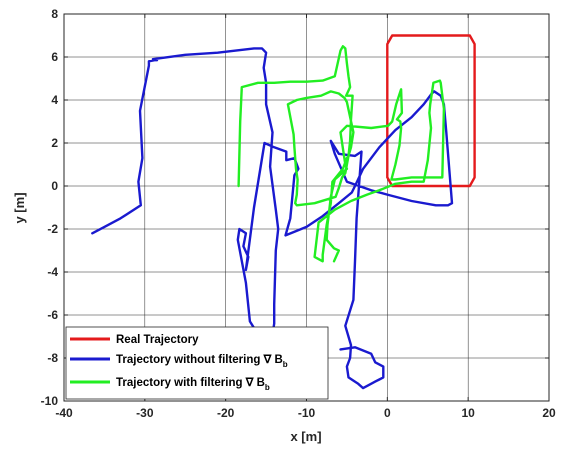 Image resolution: width=561 pixels, height=450 pixels. I want to click on series-real-trajectory, so click(431, 111).